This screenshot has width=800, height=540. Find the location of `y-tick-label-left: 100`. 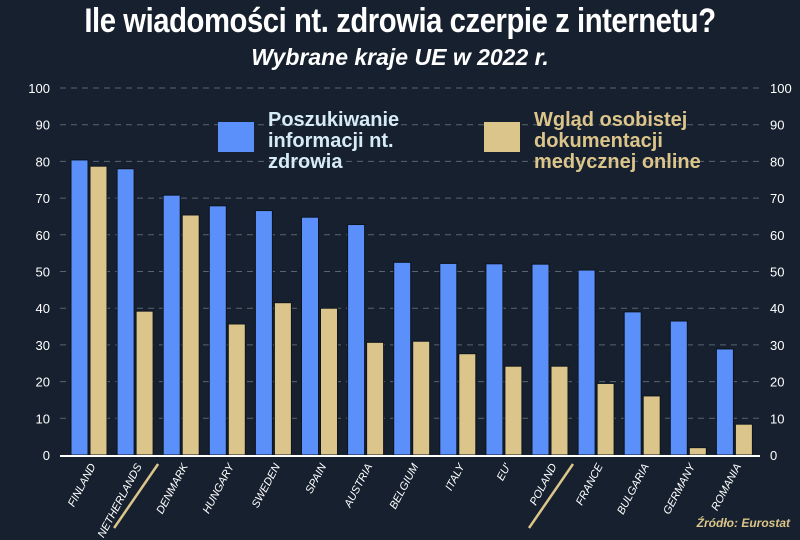

y-tick-label-left: 100 is located at coordinates (39, 88).